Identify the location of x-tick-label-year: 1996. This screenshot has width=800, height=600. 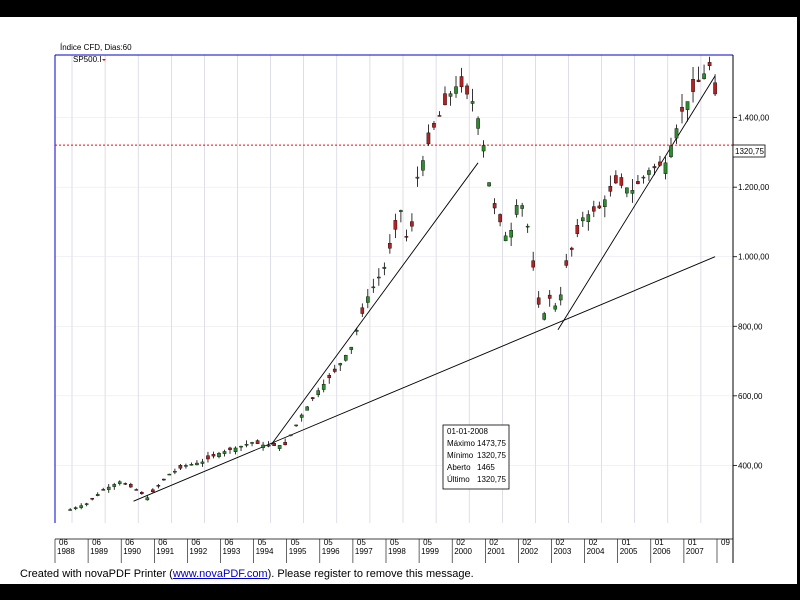
(331, 551).